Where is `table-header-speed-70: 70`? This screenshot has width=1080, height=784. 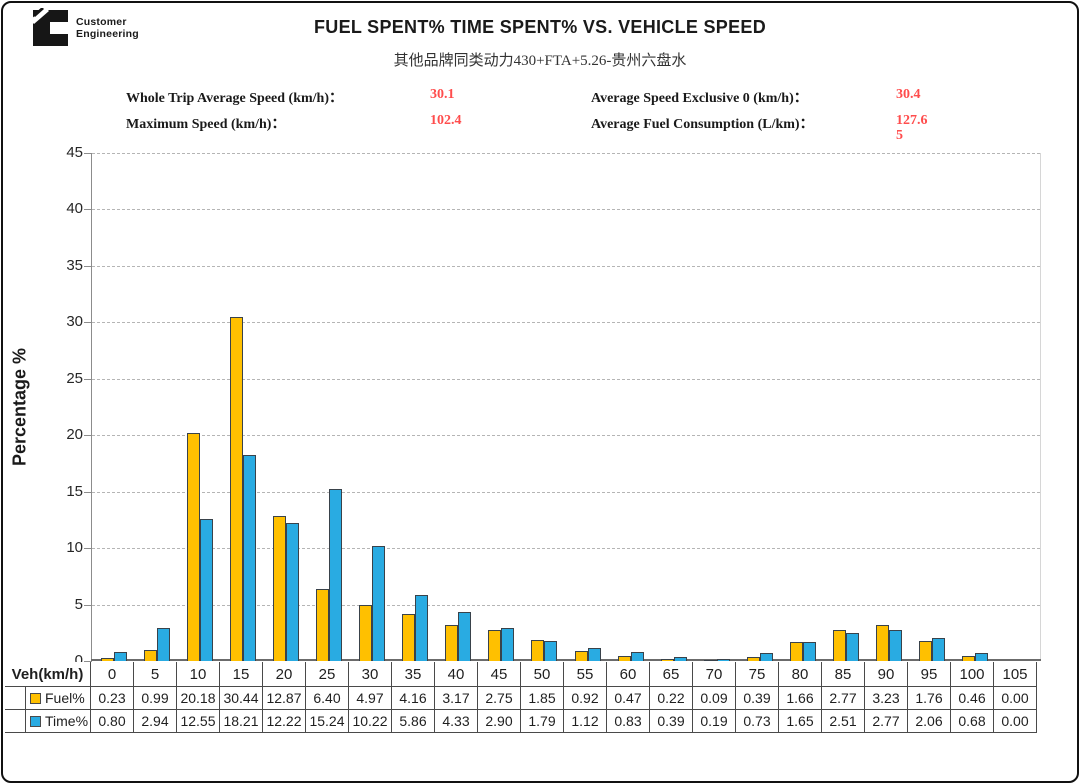 table-header-speed-70: 70 is located at coordinates (714, 674).